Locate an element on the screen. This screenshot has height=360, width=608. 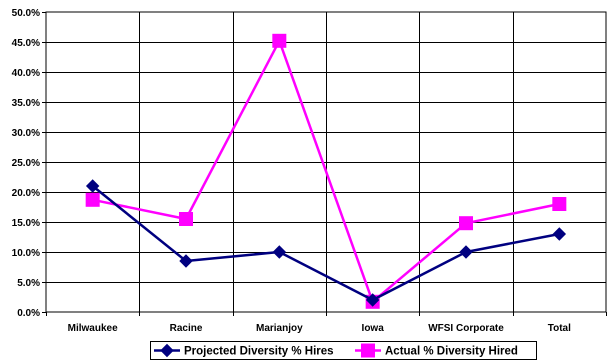
x-tick-label: Racine is located at coordinates (186, 328).